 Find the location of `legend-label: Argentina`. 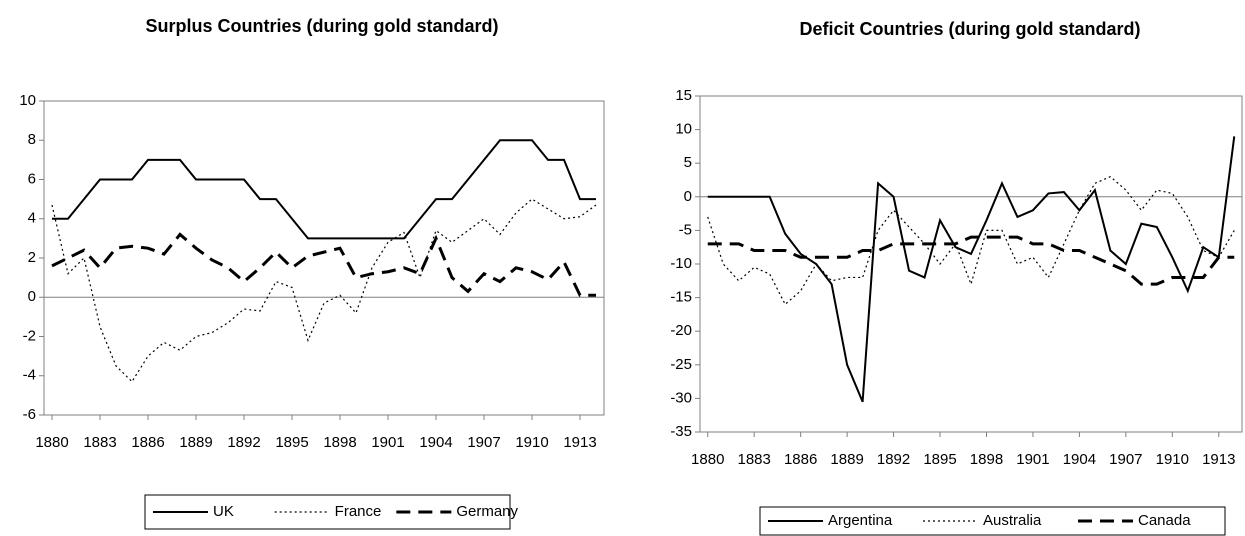

legend-label: Argentina is located at coordinates (860, 520).